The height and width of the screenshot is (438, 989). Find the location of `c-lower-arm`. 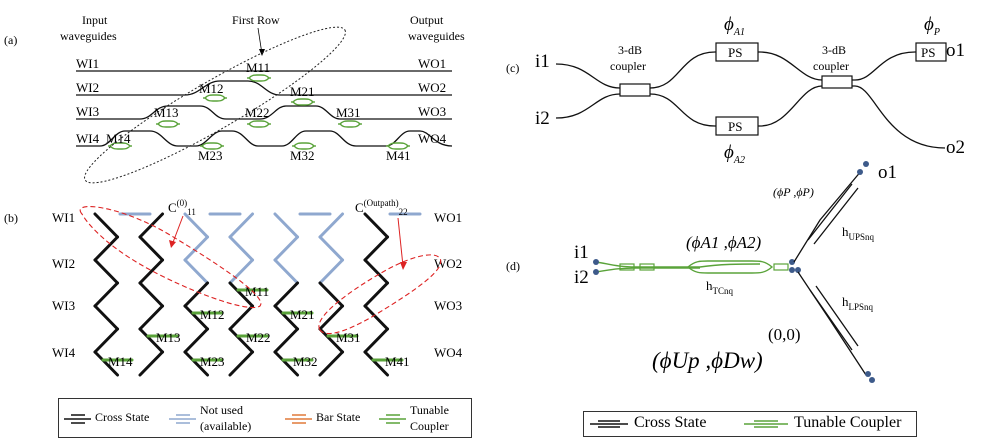

c-lower-arm is located at coordinates (750, 117).